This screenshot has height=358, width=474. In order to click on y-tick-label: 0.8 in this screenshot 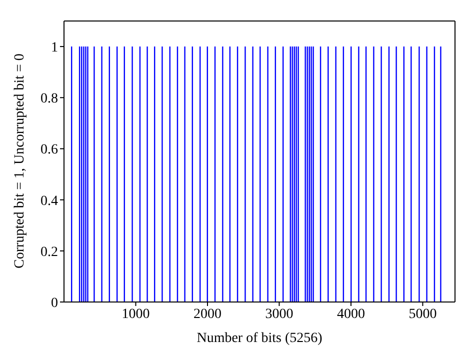, I will do `click(49, 99)`.